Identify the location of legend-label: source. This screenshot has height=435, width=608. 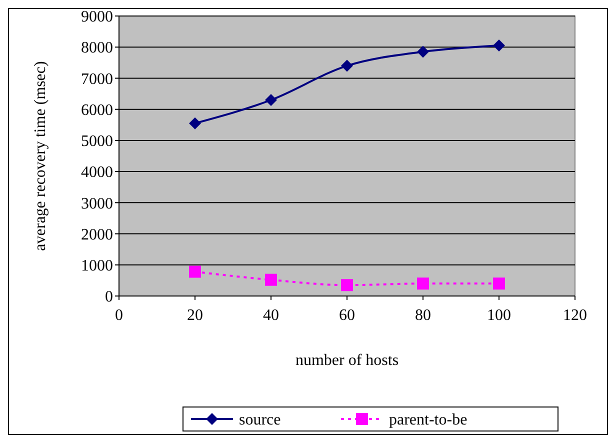
(260, 420).